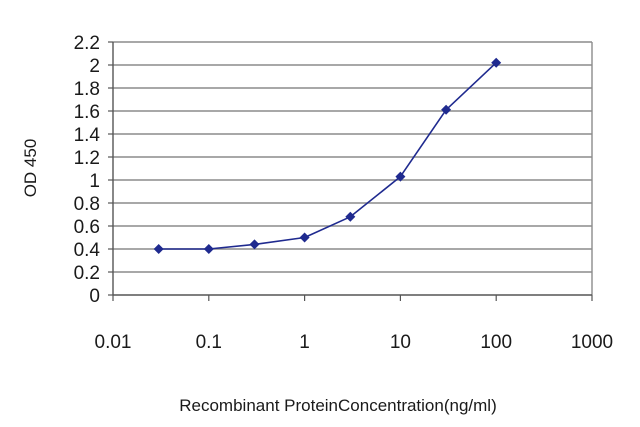 This screenshot has width=640, height=427. I want to click on y-tick-label-9: 1.8, so click(87, 89).